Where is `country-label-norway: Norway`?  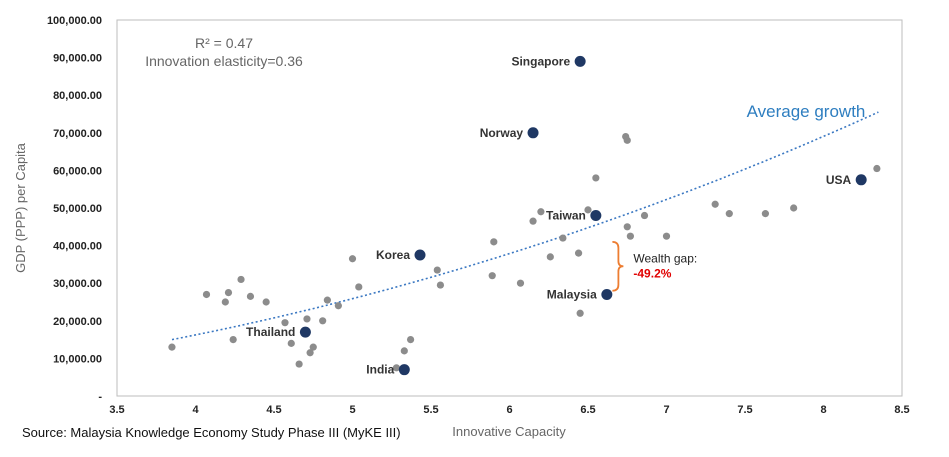
country-label-norway: Norway is located at coordinates (502, 133).